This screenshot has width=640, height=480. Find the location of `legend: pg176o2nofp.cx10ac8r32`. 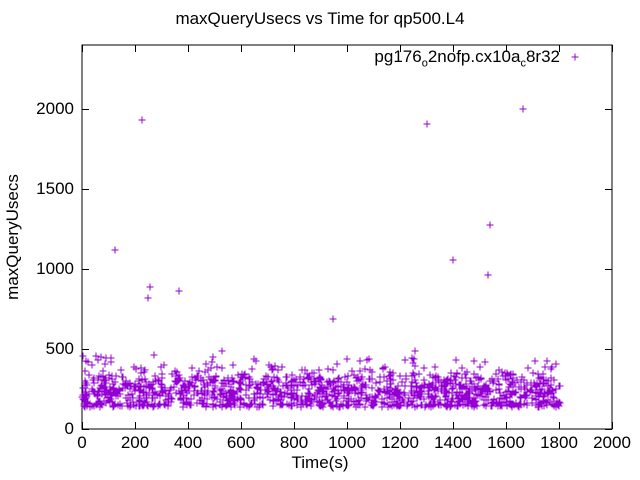

legend: pg176o2nofp.cx10ac8r32 is located at coordinates (467, 58).